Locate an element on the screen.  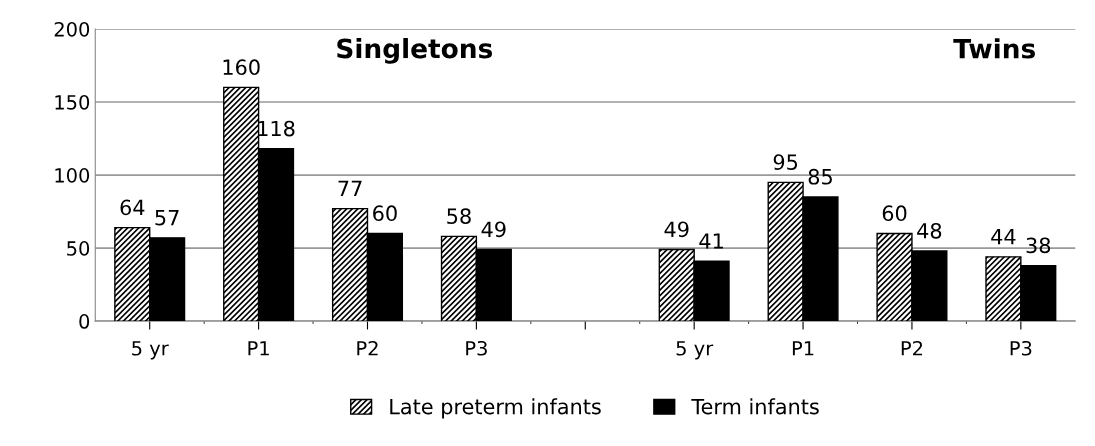
data-label: 77 is located at coordinates (350, 188).